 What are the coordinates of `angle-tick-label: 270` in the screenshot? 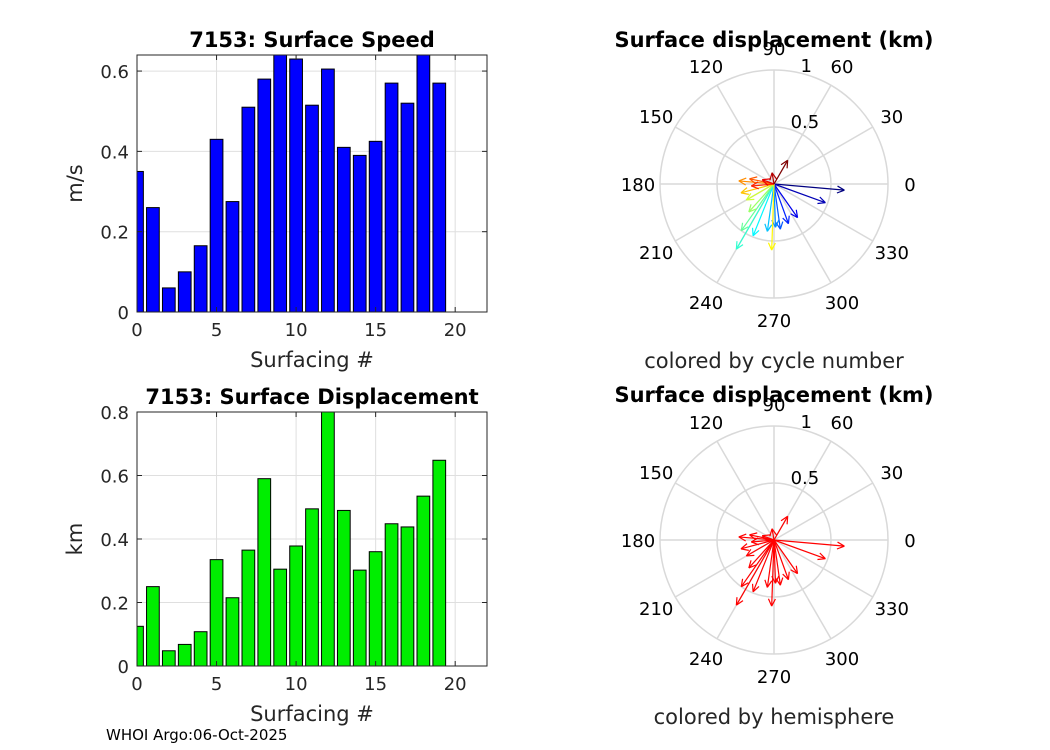 It's located at (774, 677).